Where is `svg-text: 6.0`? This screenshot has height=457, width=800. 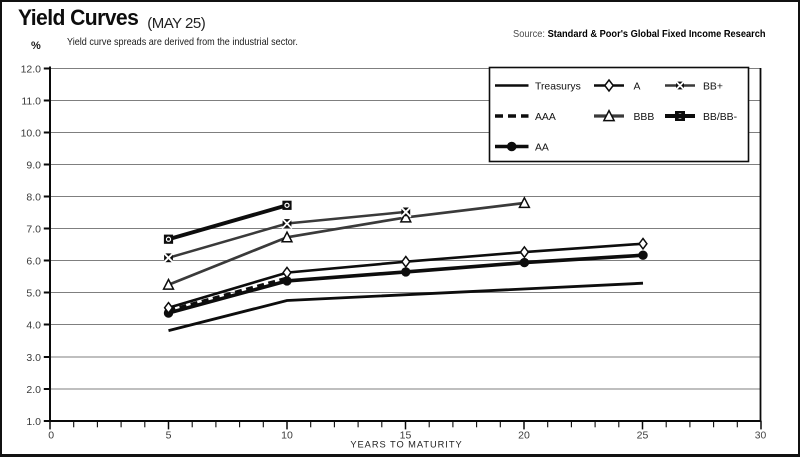 svg-text: 6.0 is located at coordinates (33, 261).